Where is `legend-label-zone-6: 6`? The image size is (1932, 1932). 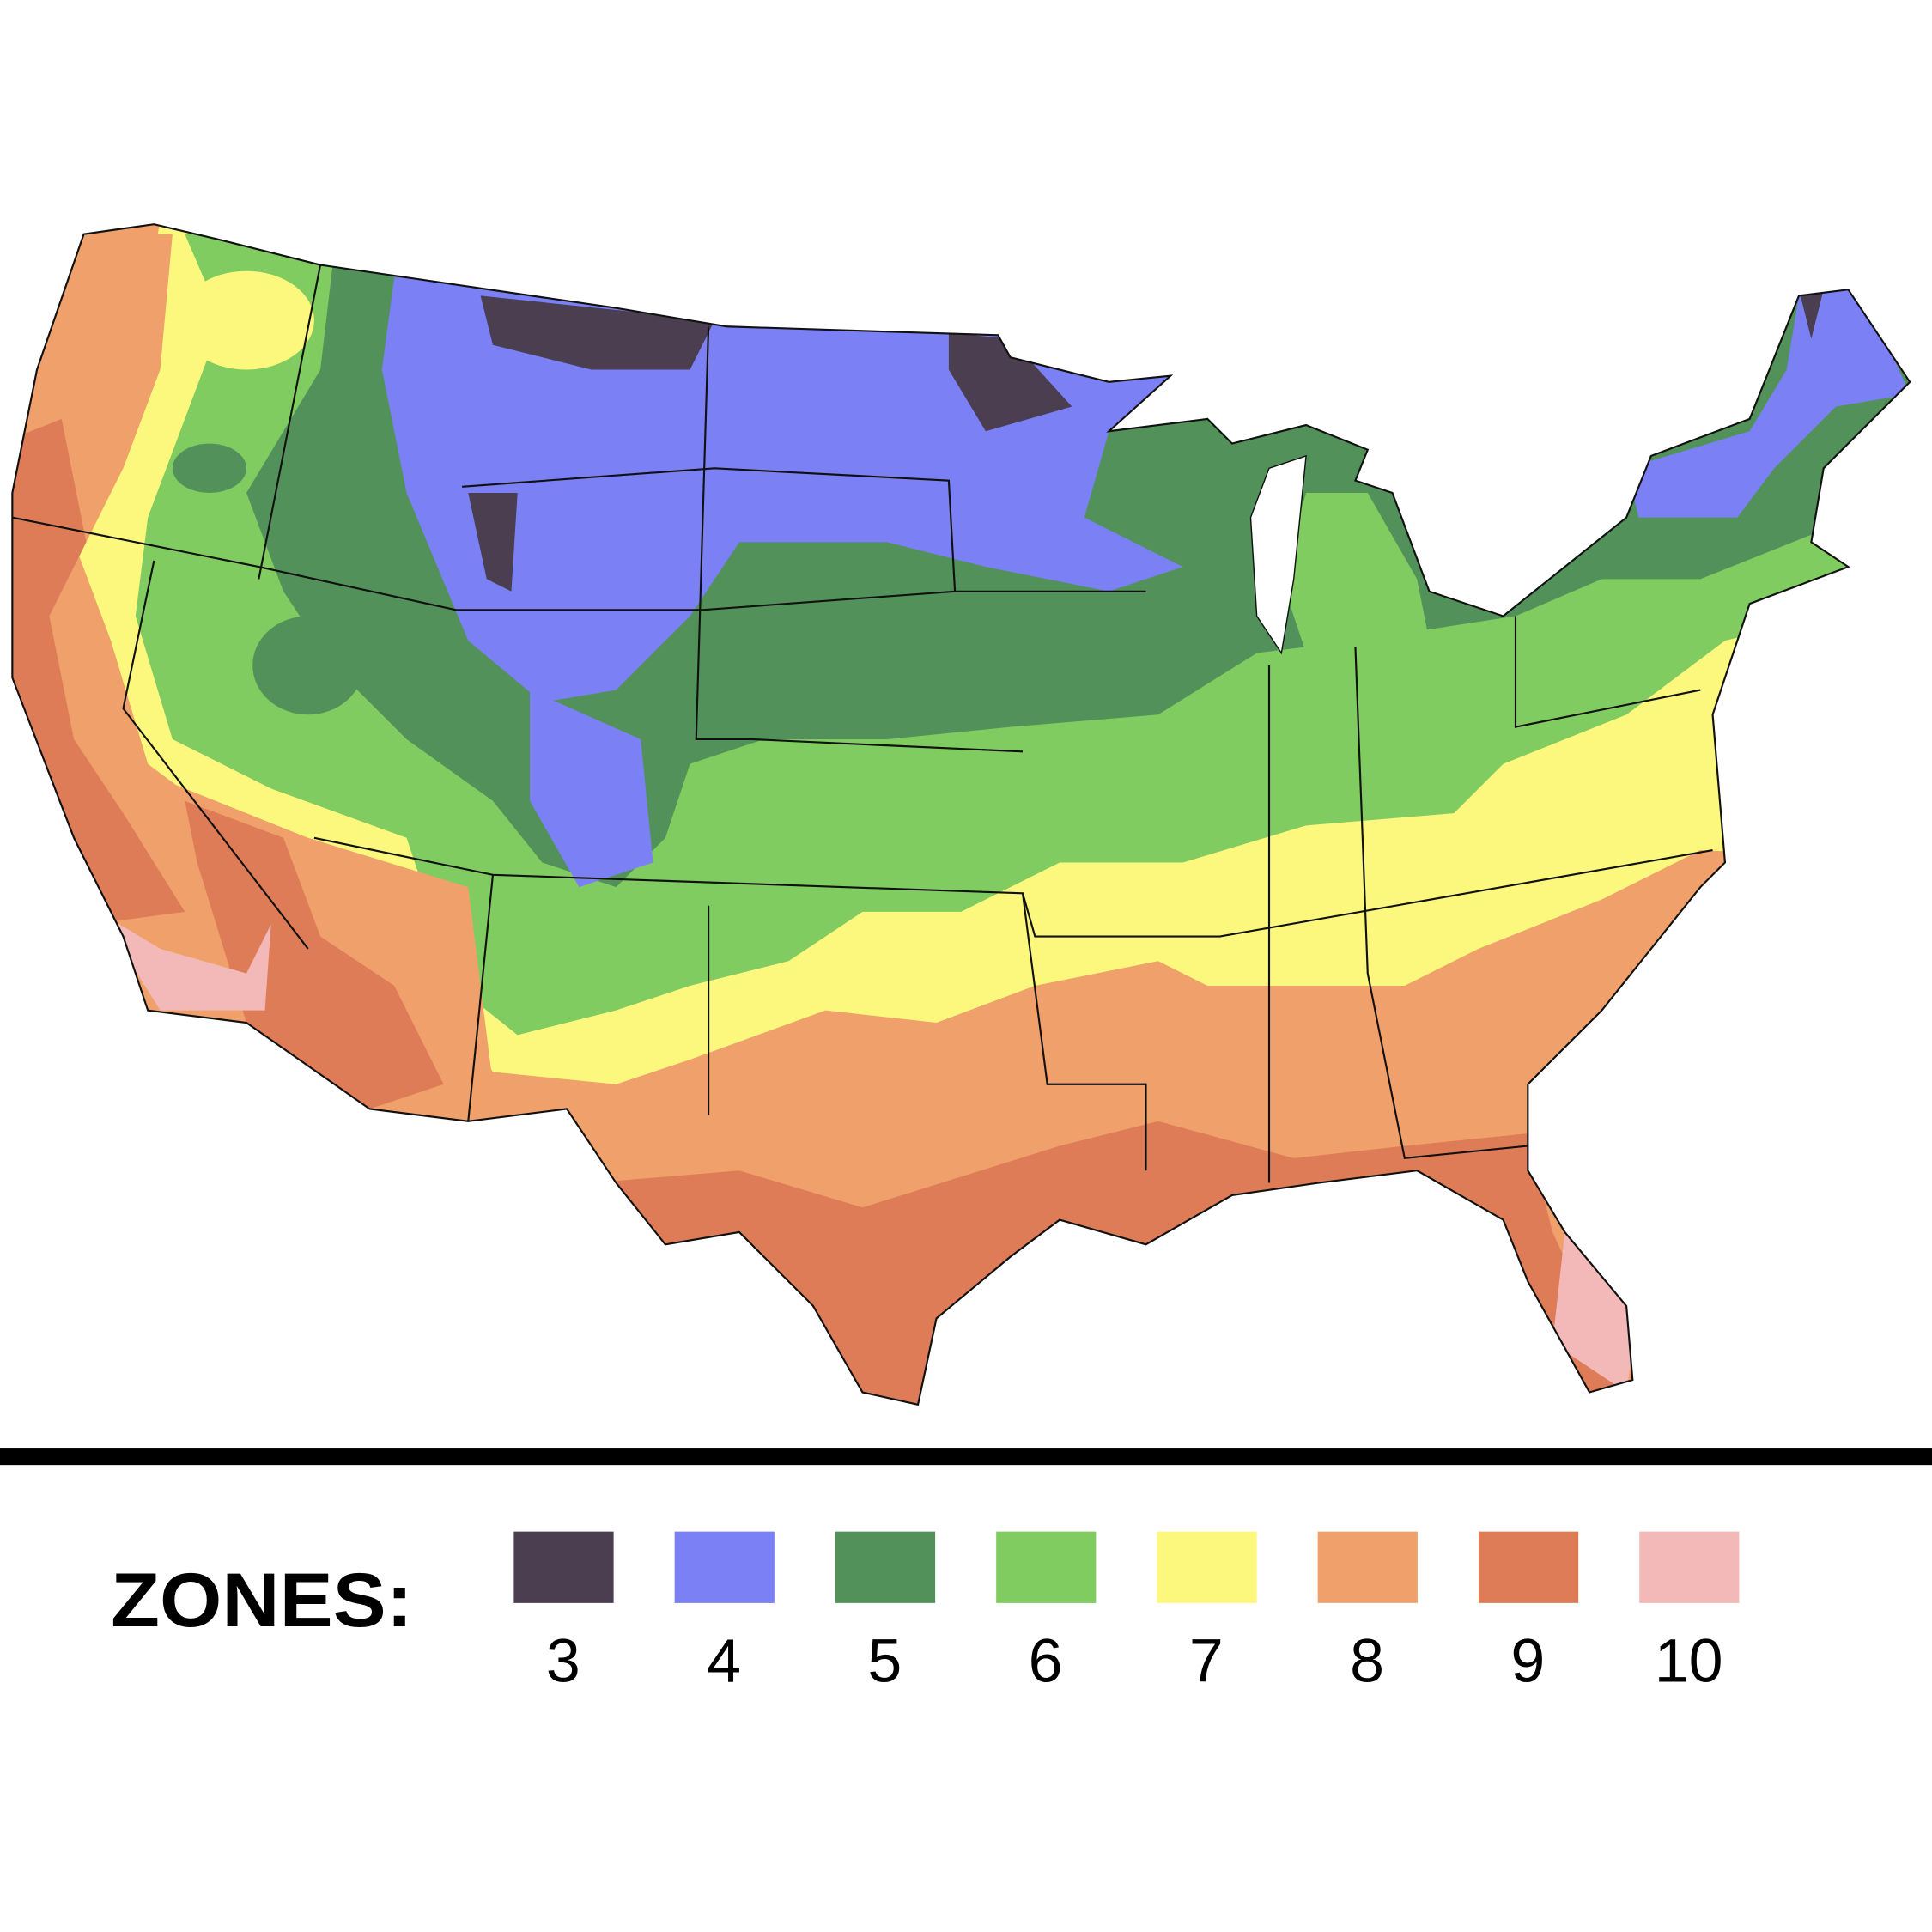 legend-label-zone-6: 6 is located at coordinates (1046, 1661).